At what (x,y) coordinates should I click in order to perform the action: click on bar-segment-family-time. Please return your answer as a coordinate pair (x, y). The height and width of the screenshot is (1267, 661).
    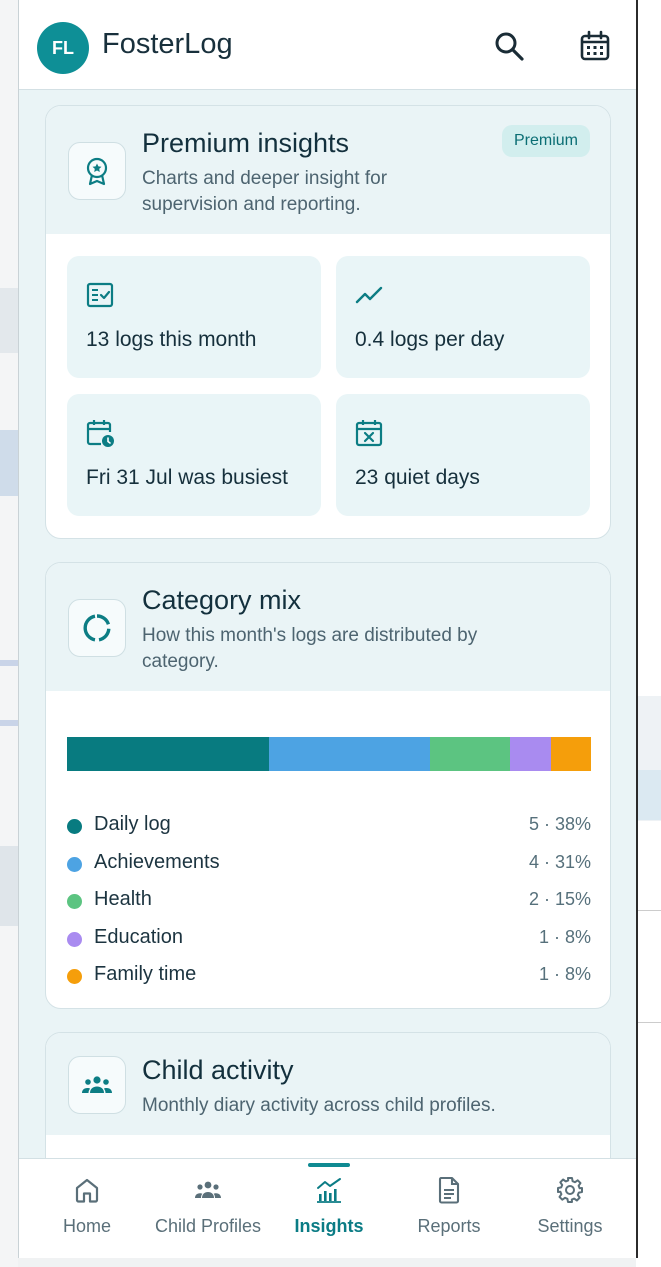
    Looking at the image, I should click on (570, 754).